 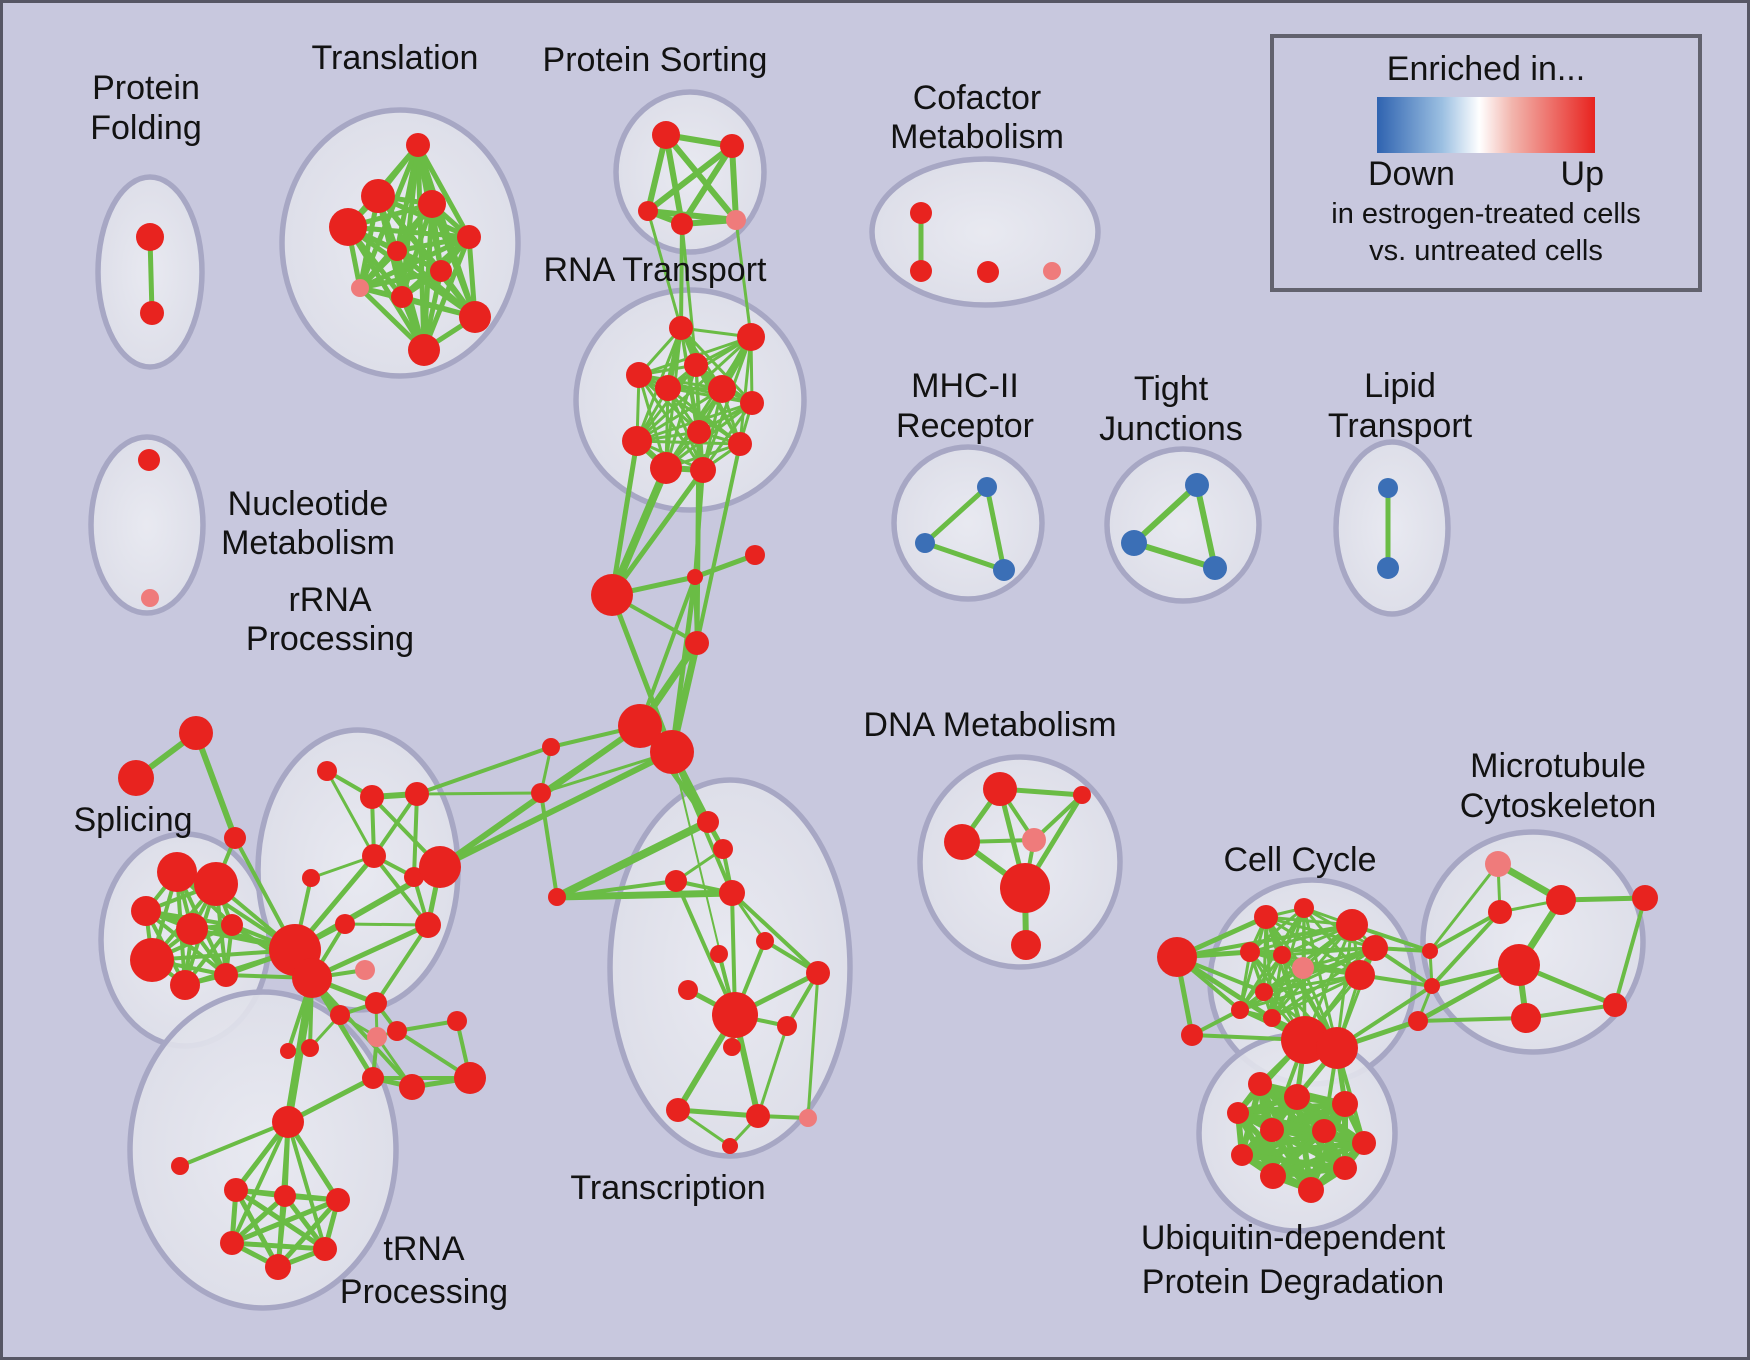 What do you see at coordinates (682, 224) in the screenshot?
I see `node-ps4` at bounding box center [682, 224].